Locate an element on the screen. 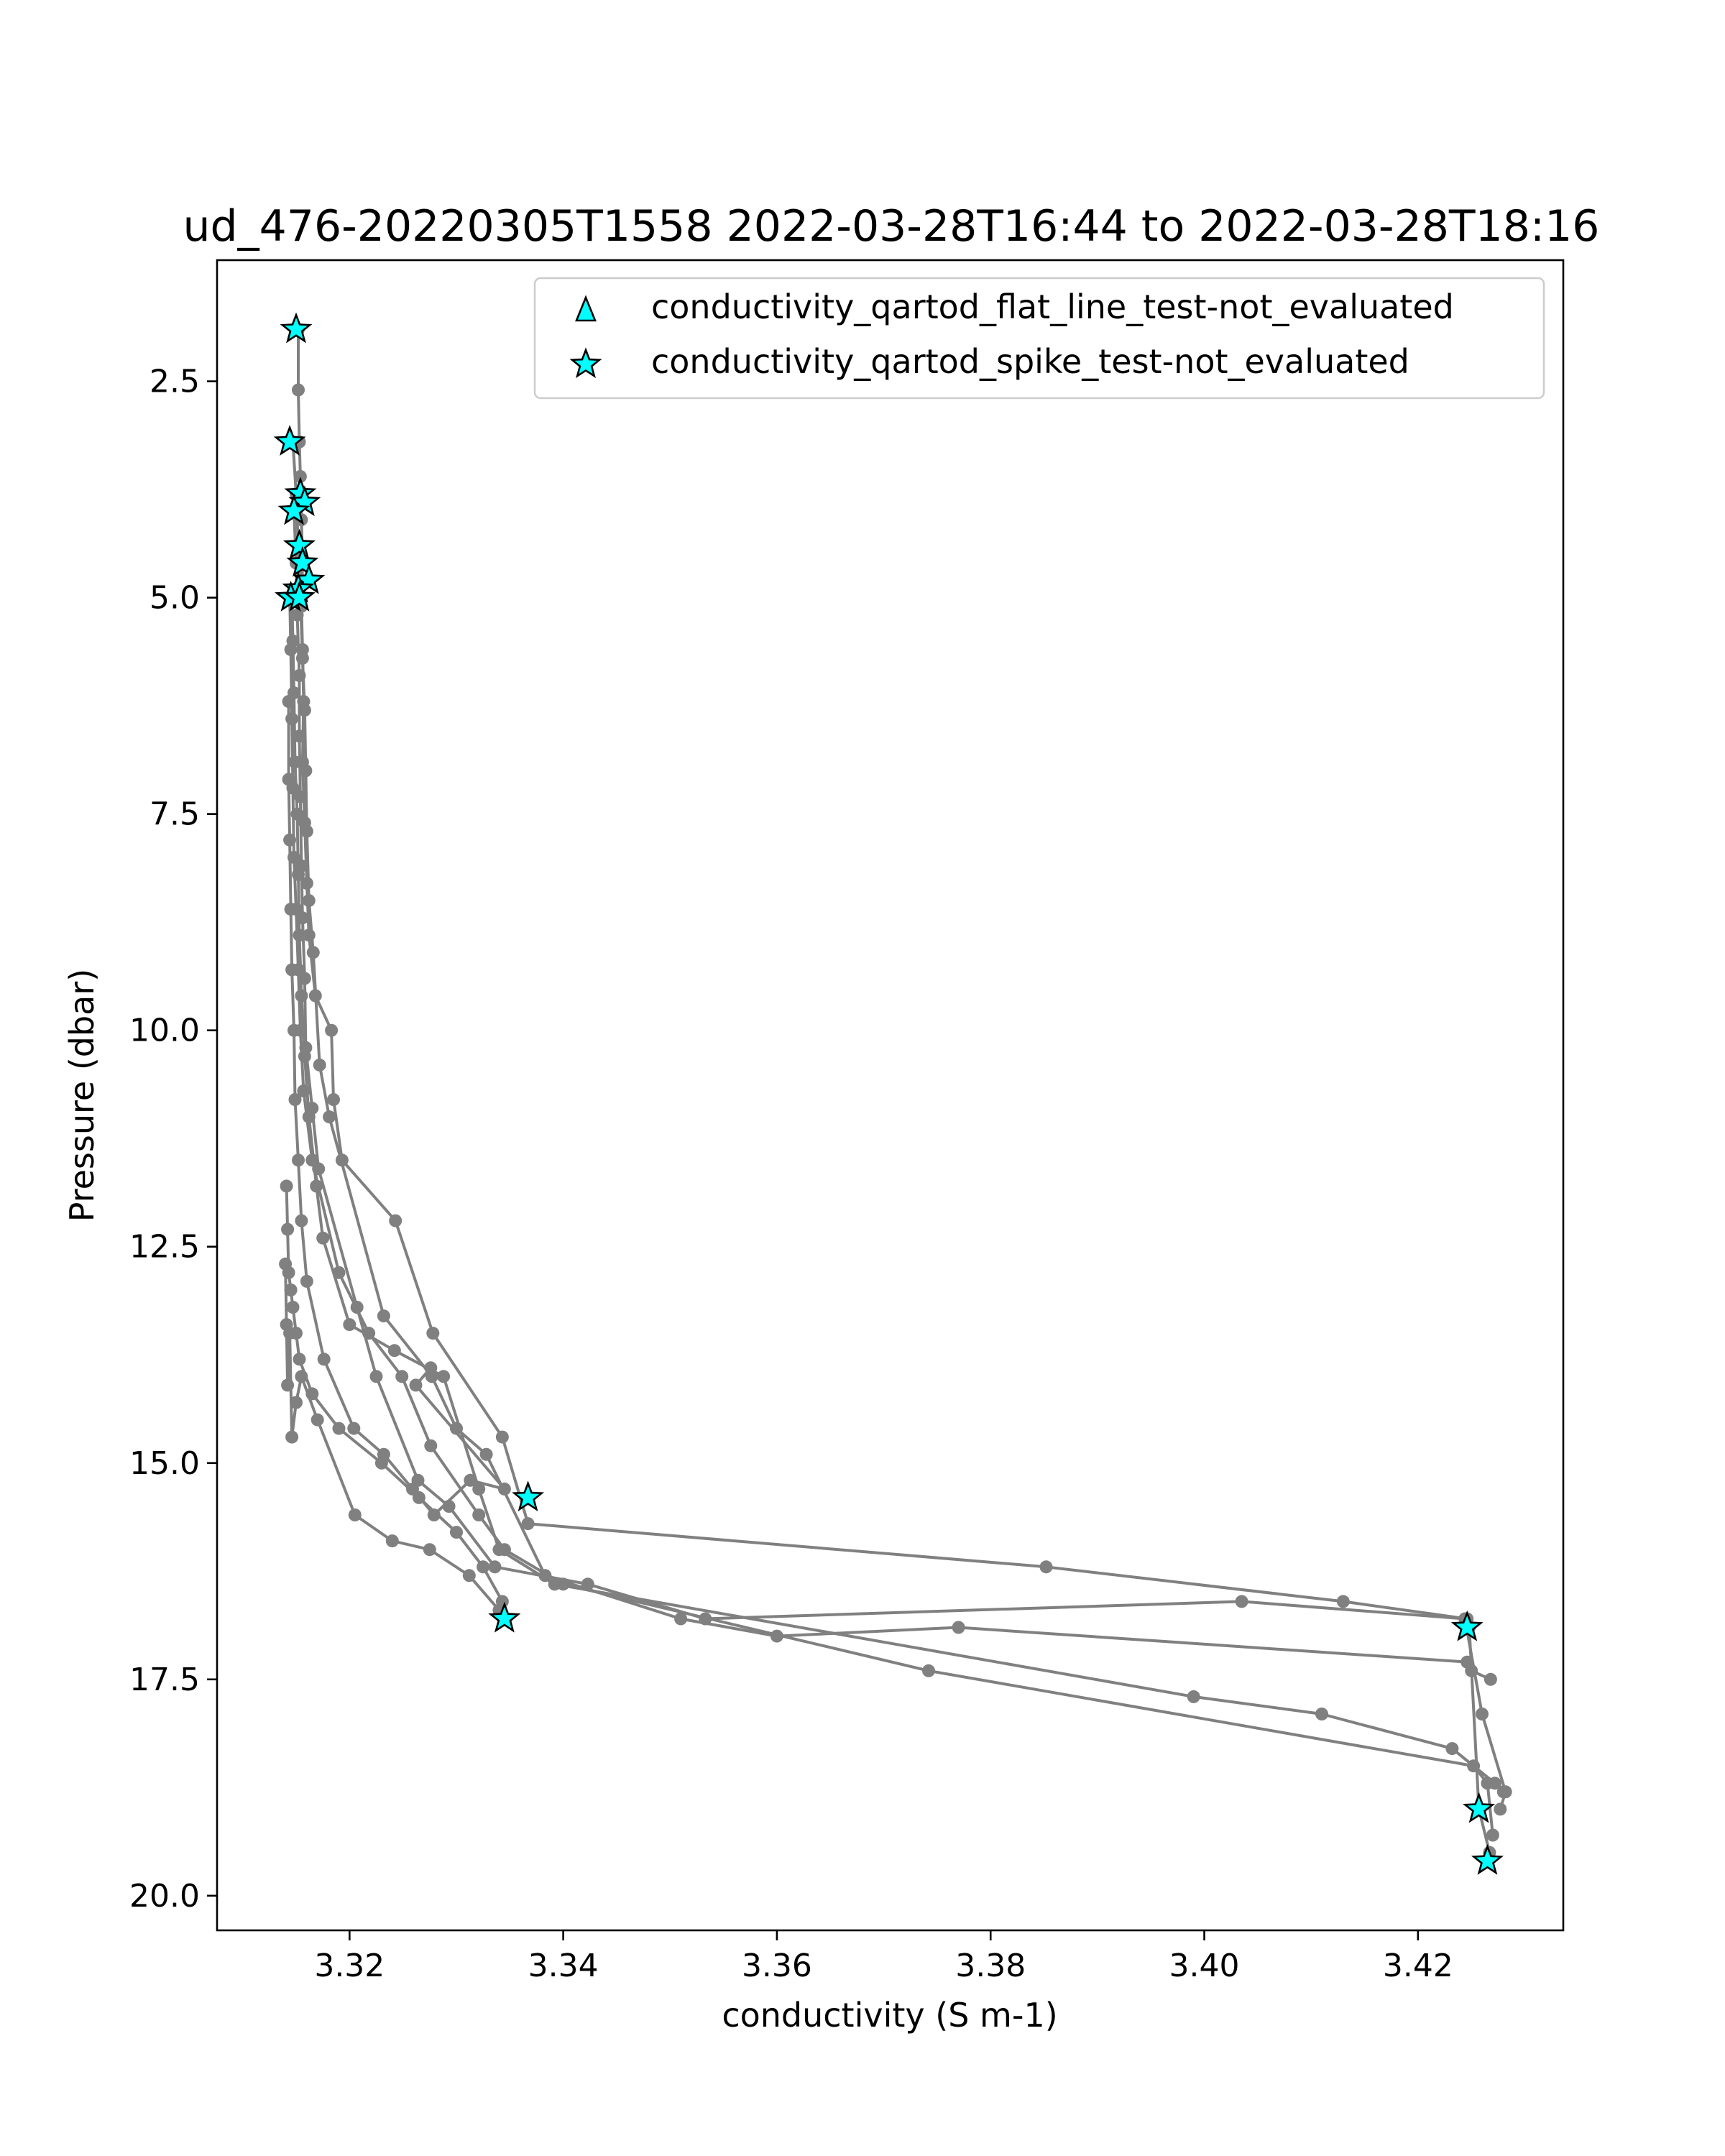 The height and width of the screenshot is (2156, 1725). y-tick-label: 15.0 is located at coordinates (164, 1463).